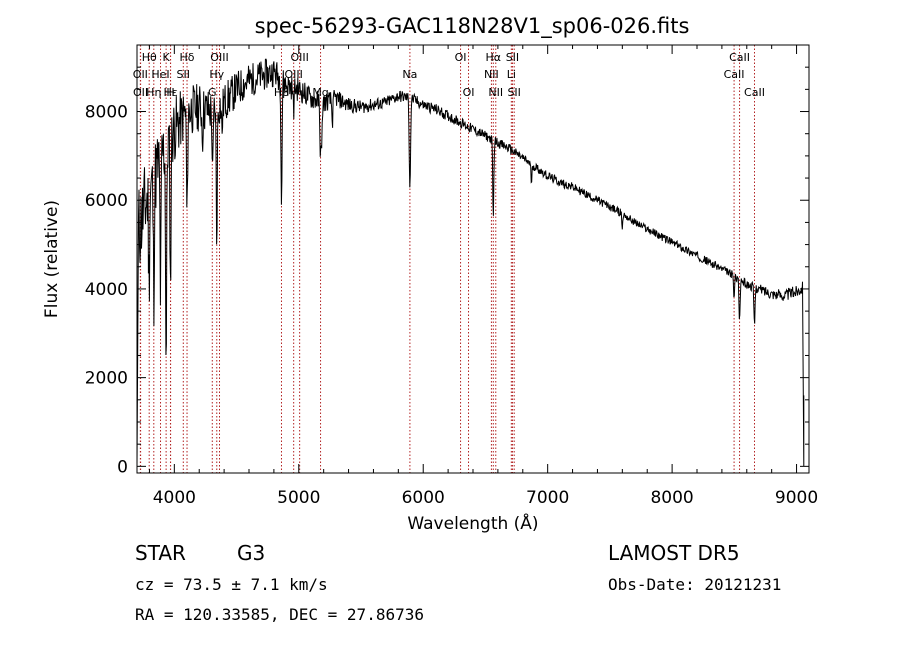  I want to click on ra-dec-coordinates: RA = 120.33585, DEC = 27.86736, so click(279, 614).